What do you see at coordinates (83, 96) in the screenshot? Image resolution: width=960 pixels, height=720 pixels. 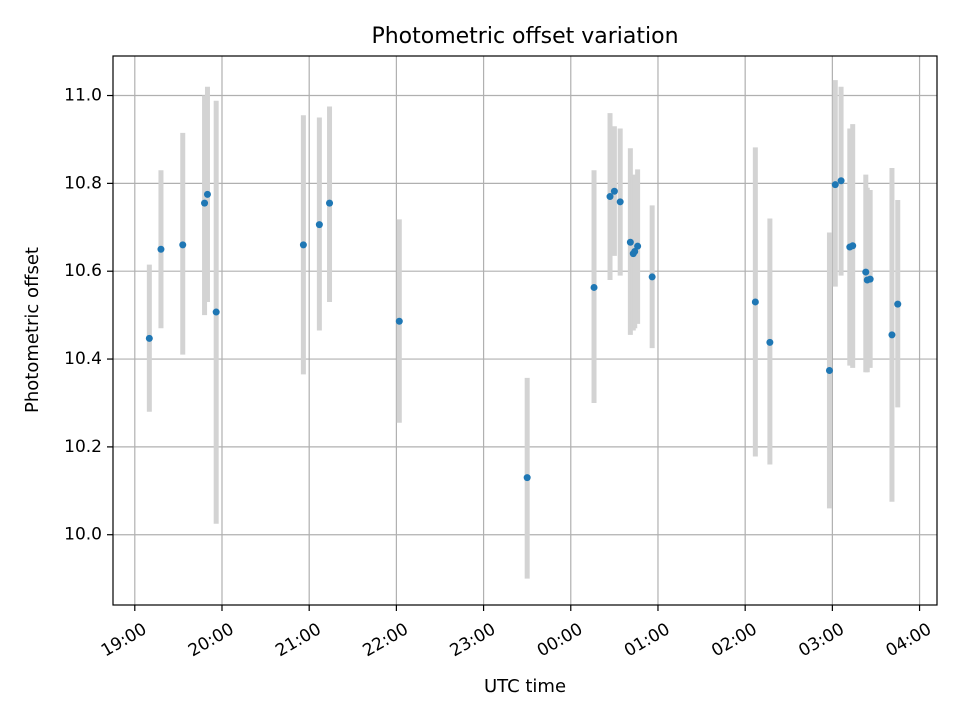 I see `y-tick-label: 11.0` at bounding box center [83, 96].